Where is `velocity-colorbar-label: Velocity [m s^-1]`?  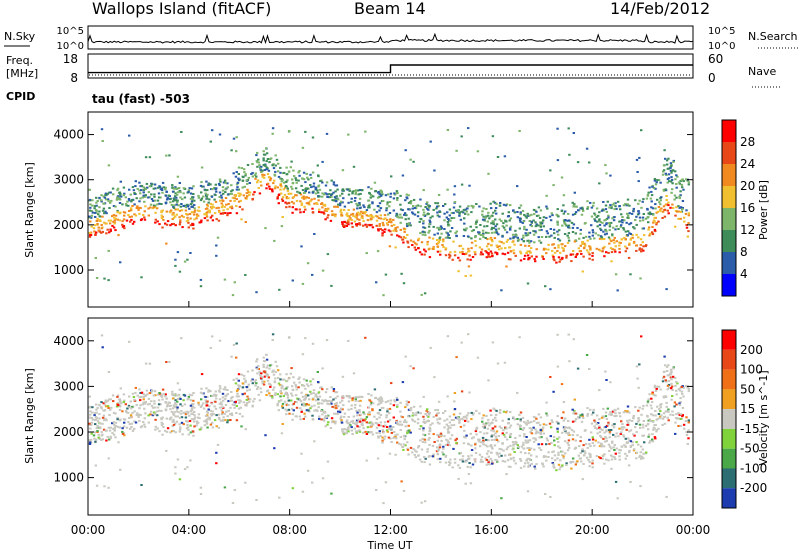 velocity-colorbar-label: Velocity [m s^-1] is located at coordinates (763, 417).